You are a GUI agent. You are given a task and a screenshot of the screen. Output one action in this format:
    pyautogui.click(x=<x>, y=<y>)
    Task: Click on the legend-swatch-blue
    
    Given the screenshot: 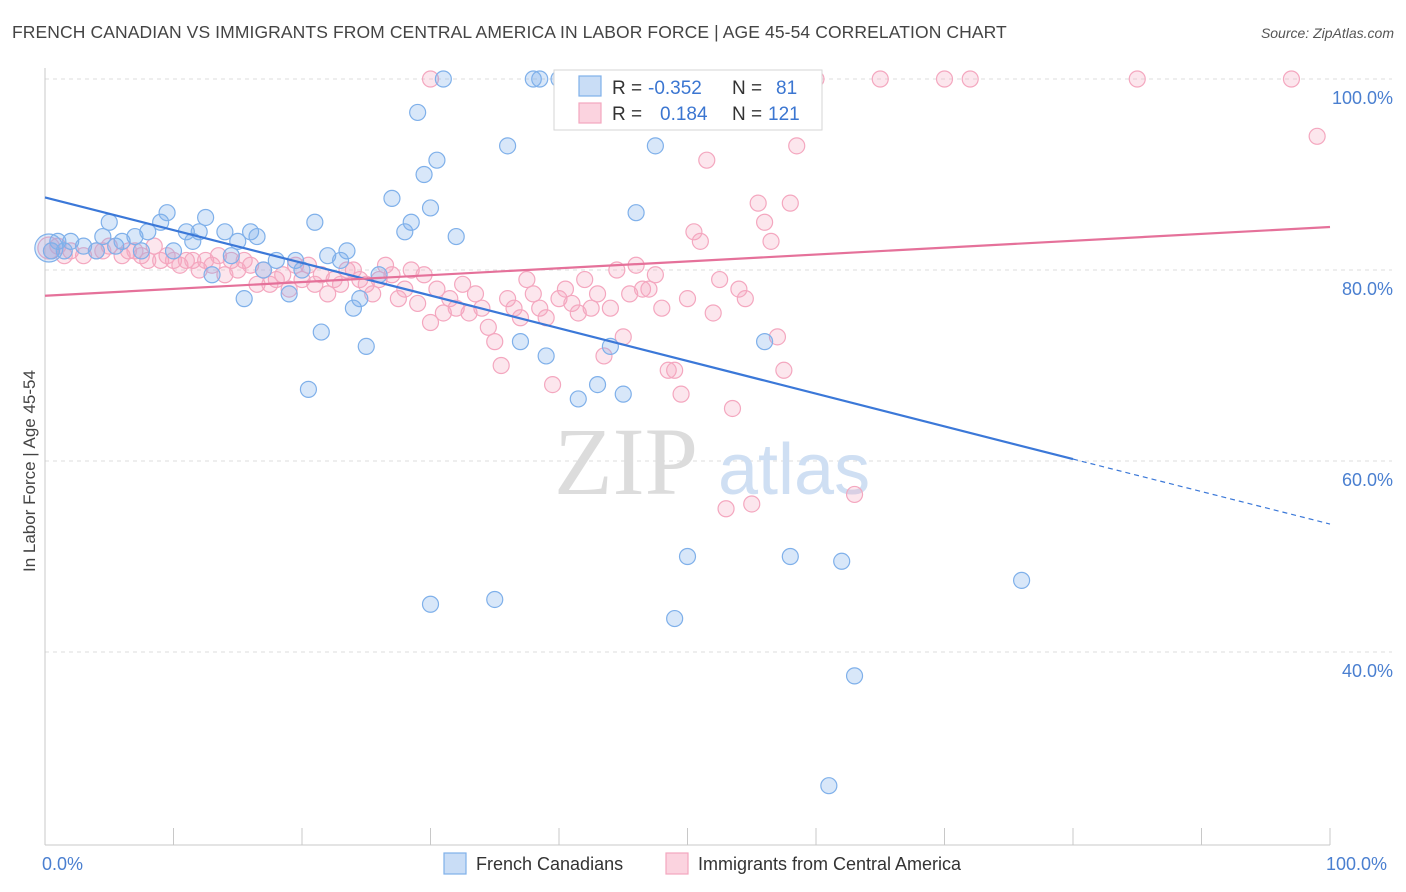 What is the action you would take?
    pyautogui.click(x=590, y=86)
    